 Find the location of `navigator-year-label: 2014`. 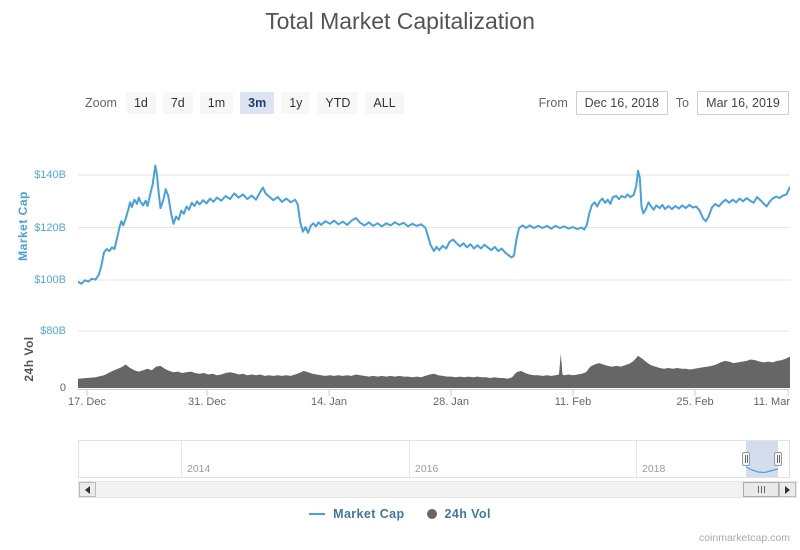

navigator-year-label: 2014 is located at coordinates (199, 469).